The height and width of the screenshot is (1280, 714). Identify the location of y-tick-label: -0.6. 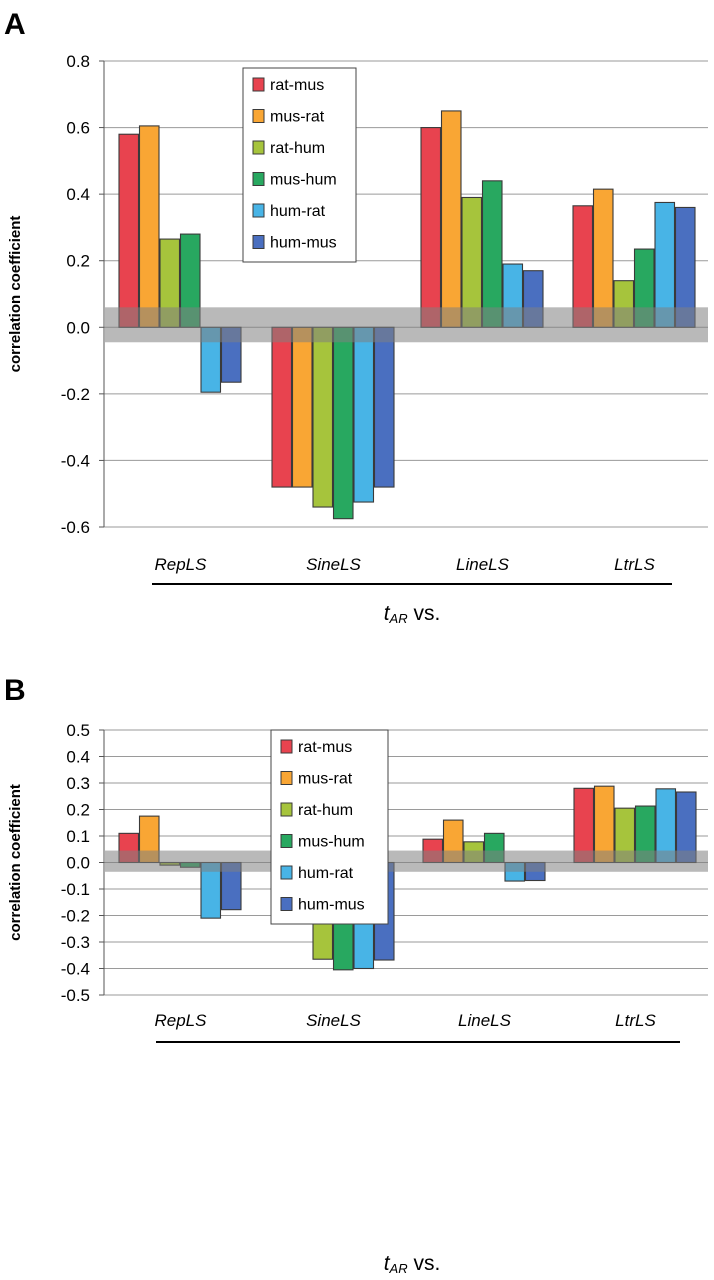
(75, 527).